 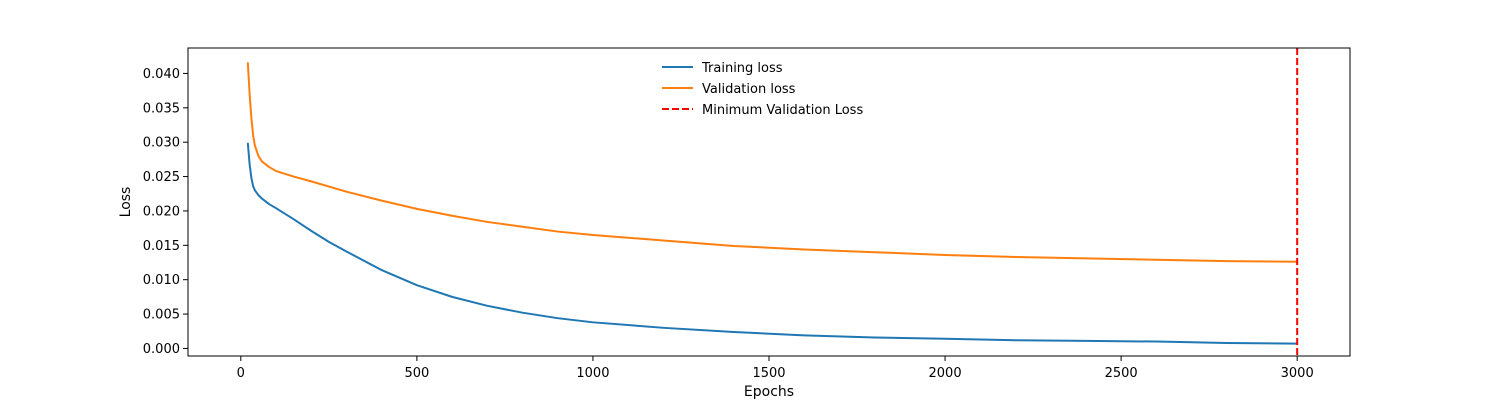 What do you see at coordinates (945, 373) in the screenshot?
I see `x-tick-label: 2000` at bounding box center [945, 373].